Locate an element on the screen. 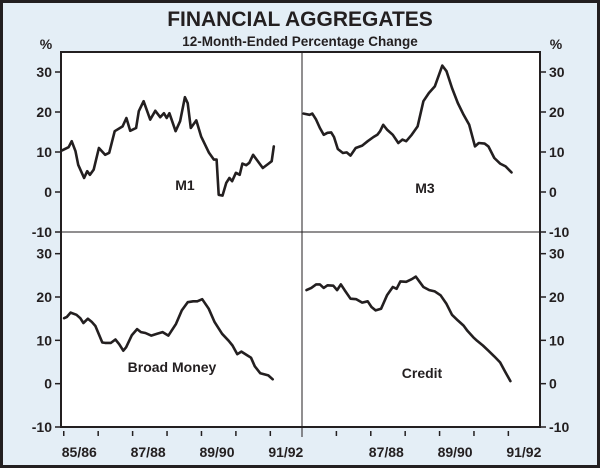 The image size is (600, 468). series-label: Broad Money is located at coordinates (172, 367).